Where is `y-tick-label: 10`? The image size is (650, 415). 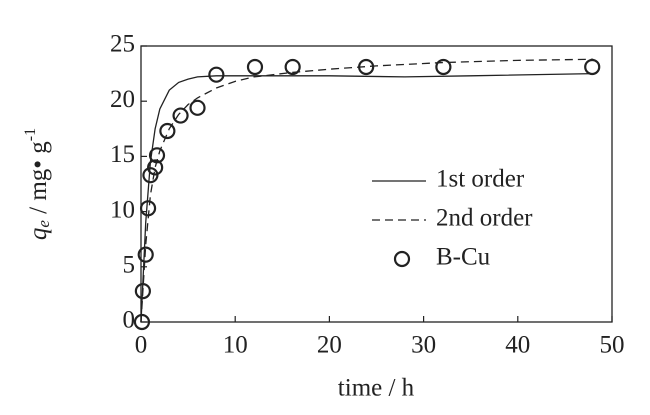
y-tick-label: 10 is located at coordinates (122, 209).